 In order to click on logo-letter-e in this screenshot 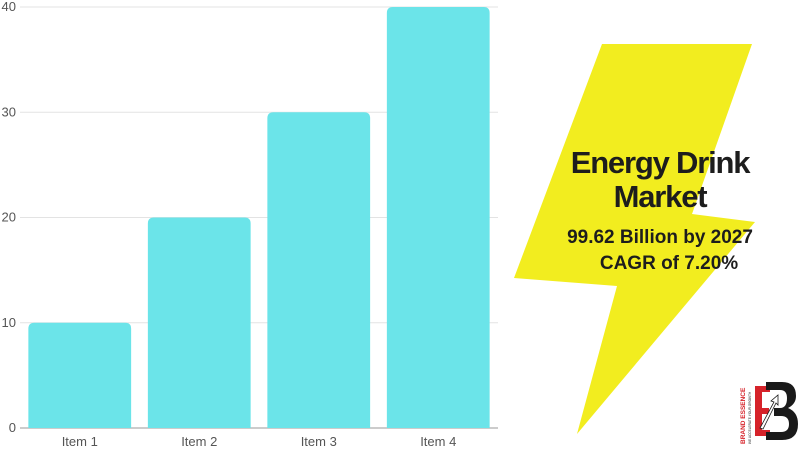, I will do `click(762, 411)`.